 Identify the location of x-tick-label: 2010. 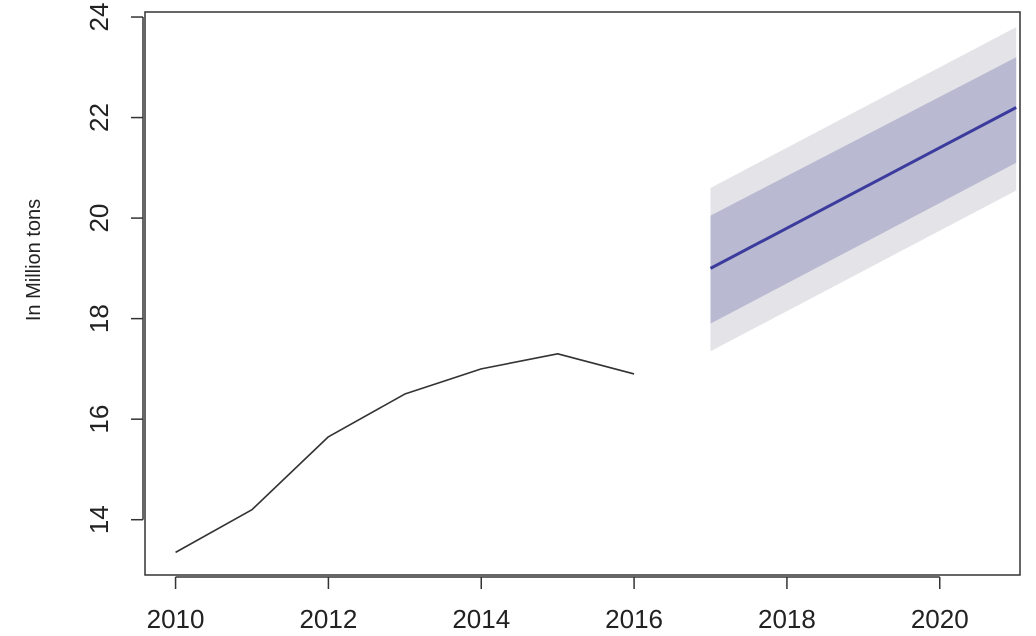
(176, 619).